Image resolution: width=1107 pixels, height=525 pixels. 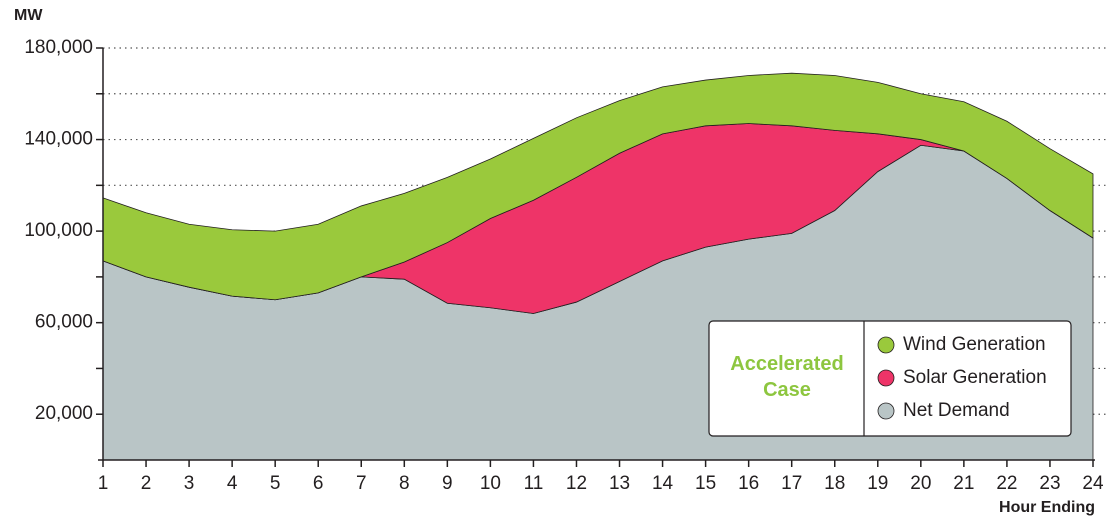 What do you see at coordinates (956, 410) in the screenshot?
I see `legend-label: Net Demand` at bounding box center [956, 410].